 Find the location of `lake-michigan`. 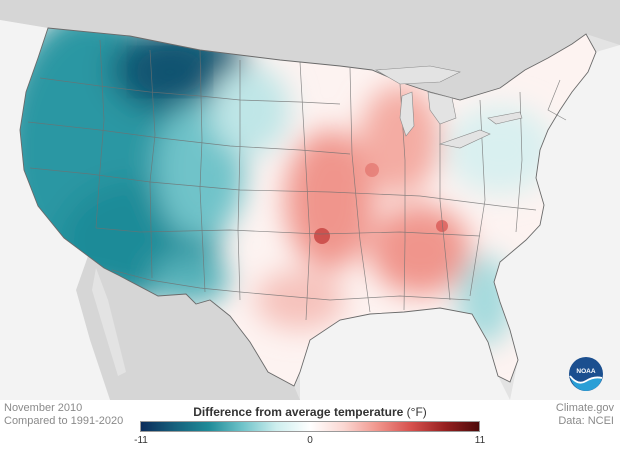

lake-michigan is located at coordinates (407, 114).